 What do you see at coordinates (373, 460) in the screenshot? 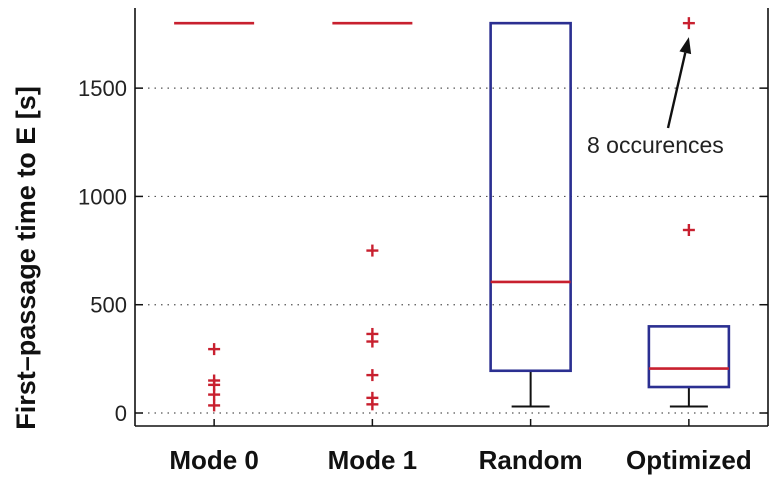
I see `x-tick-label: Mode 1` at bounding box center [373, 460].